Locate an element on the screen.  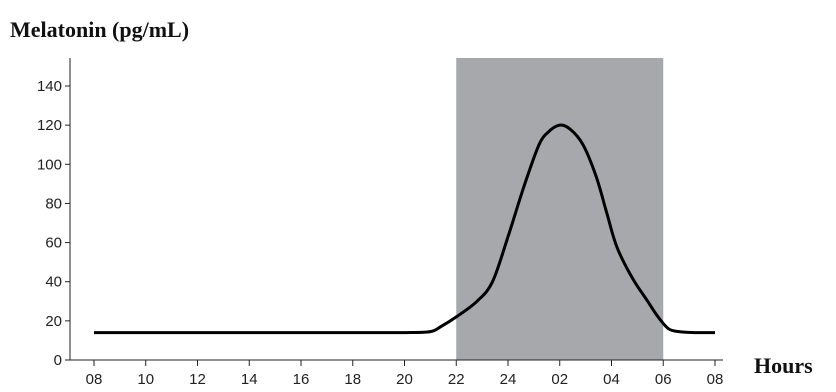
y-tick-label: 20 is located at coordinates (53, 321).